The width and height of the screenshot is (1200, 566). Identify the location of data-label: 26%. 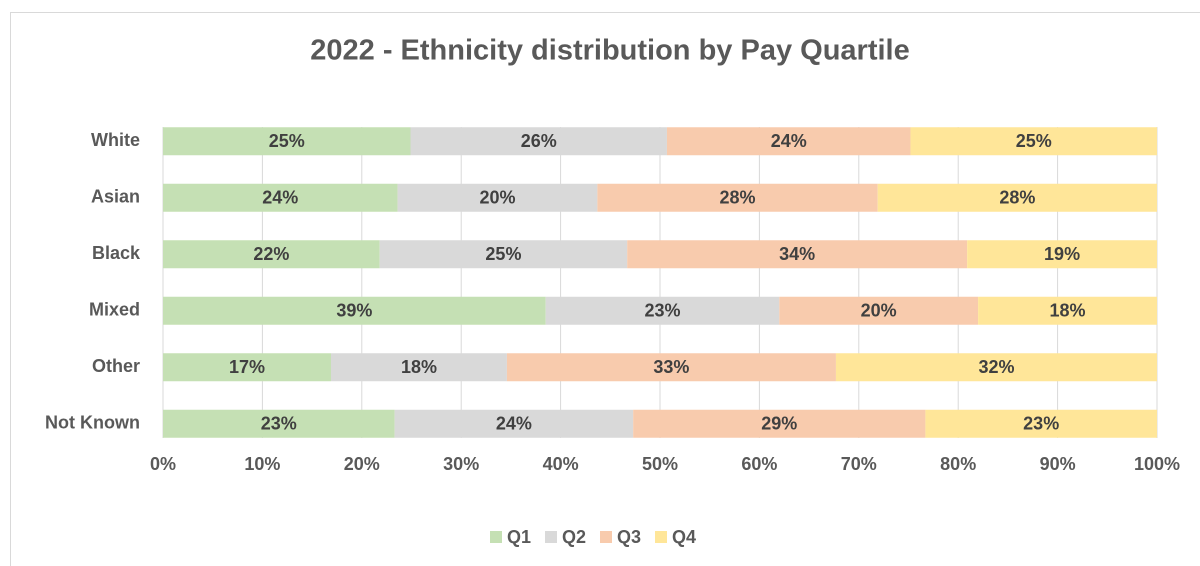
(539, 141).